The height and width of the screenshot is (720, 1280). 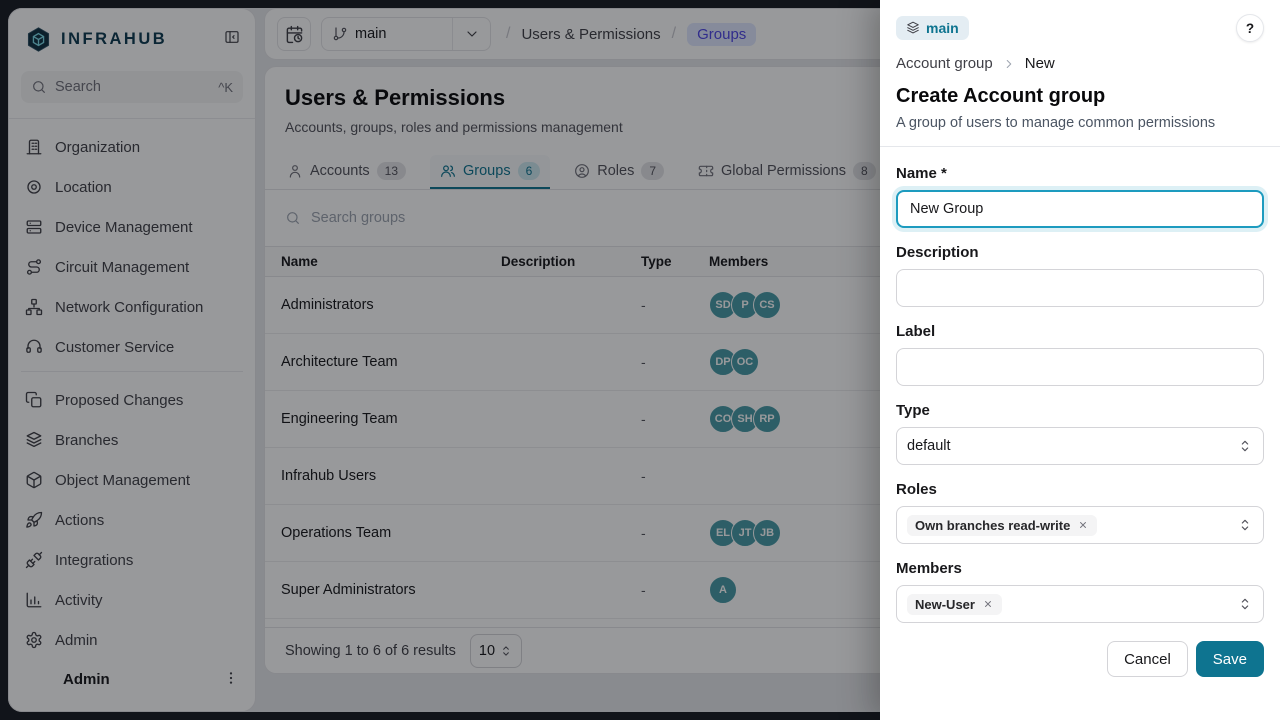 I want to click on roles-select: Own branches read-write, so click(x=1080, y=525).